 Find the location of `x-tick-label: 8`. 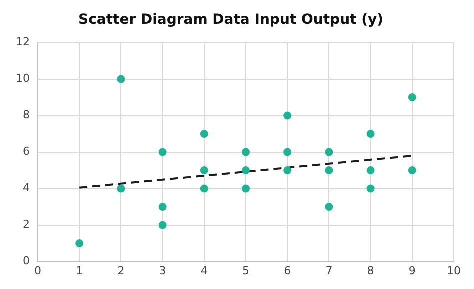

x-tick-label: 8 is located at coordinates (370, 271).